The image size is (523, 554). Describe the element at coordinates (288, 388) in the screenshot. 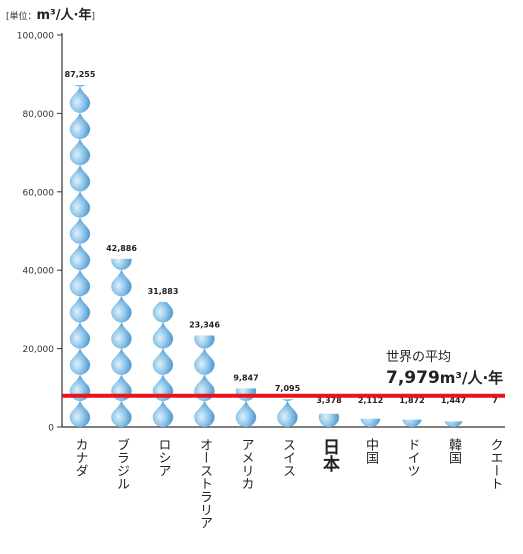

I see `value-label: 7,095` at that location.